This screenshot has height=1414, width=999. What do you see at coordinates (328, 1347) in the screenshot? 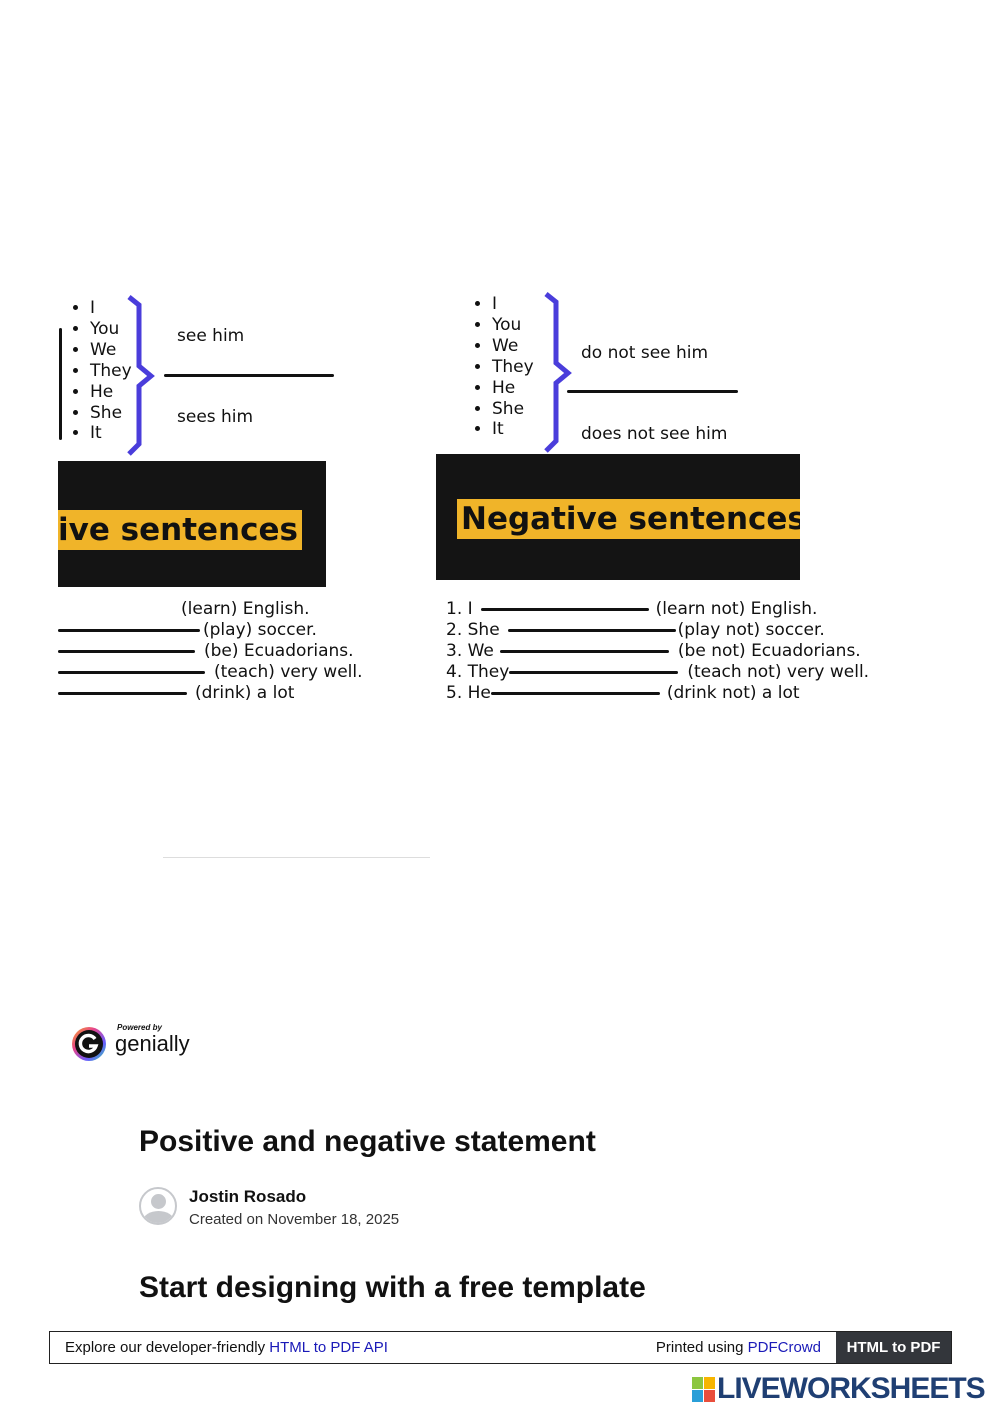
I see `html-to-pdf-api-link: HTML to PDF API` at bounding box center [328, 1347].